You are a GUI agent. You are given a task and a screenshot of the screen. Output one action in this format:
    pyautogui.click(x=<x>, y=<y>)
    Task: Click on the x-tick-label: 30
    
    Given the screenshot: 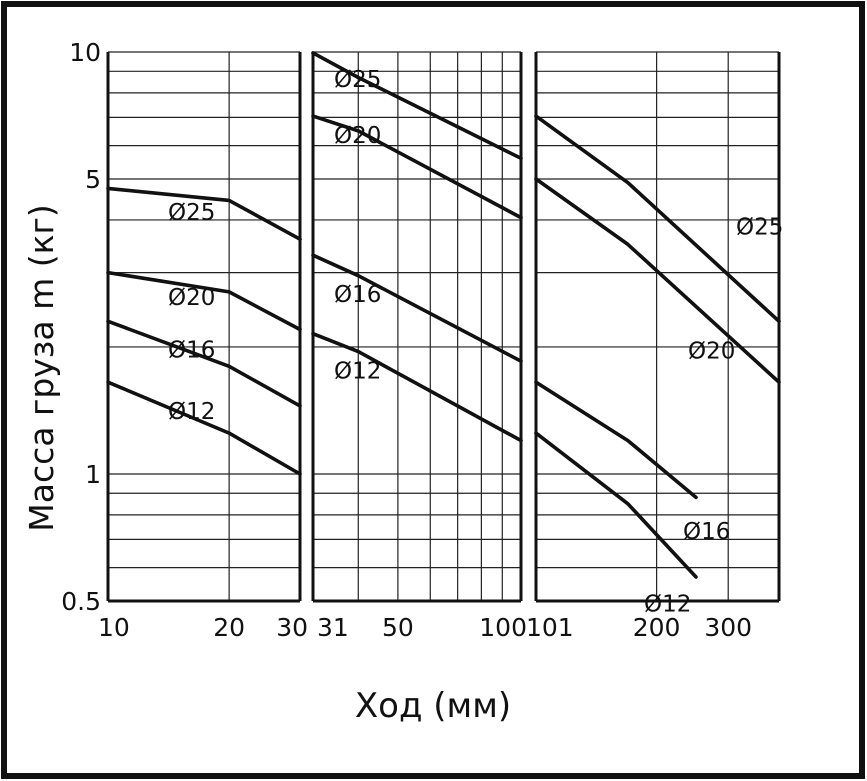 What is the action you would take?
    pyautogui.click(x=292, y=627)
    